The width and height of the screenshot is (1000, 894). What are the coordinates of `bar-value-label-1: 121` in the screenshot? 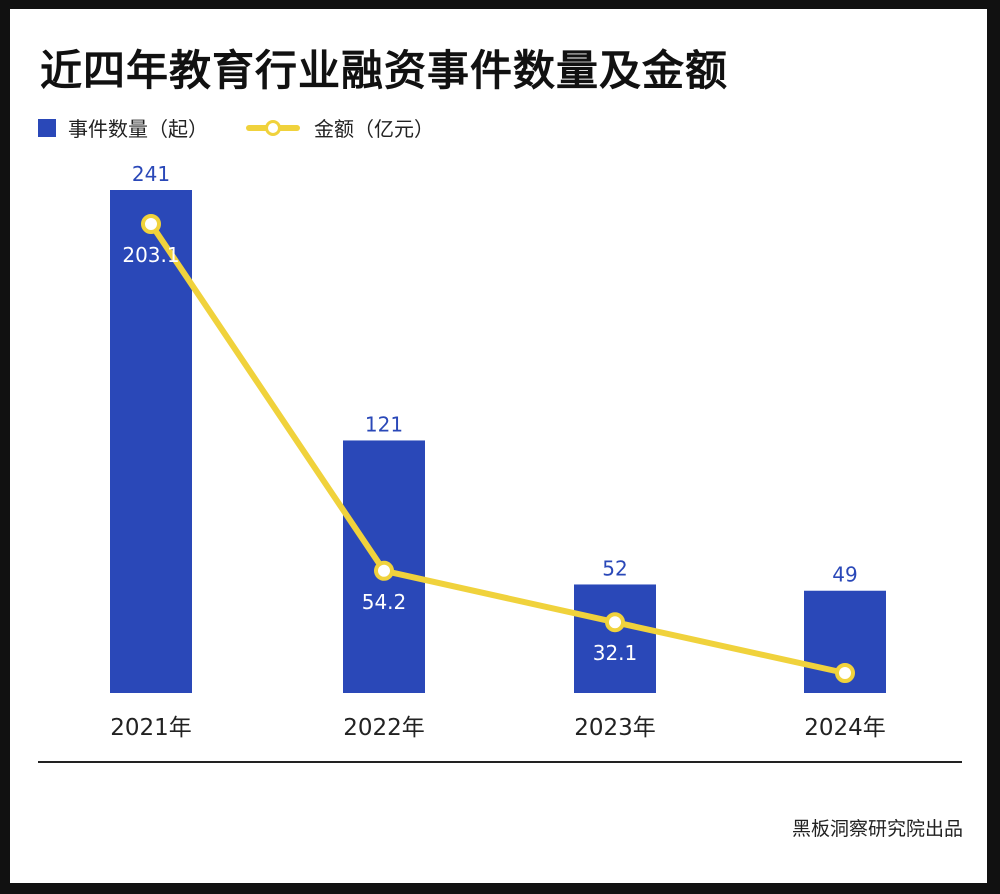 It's located at (384, 424).